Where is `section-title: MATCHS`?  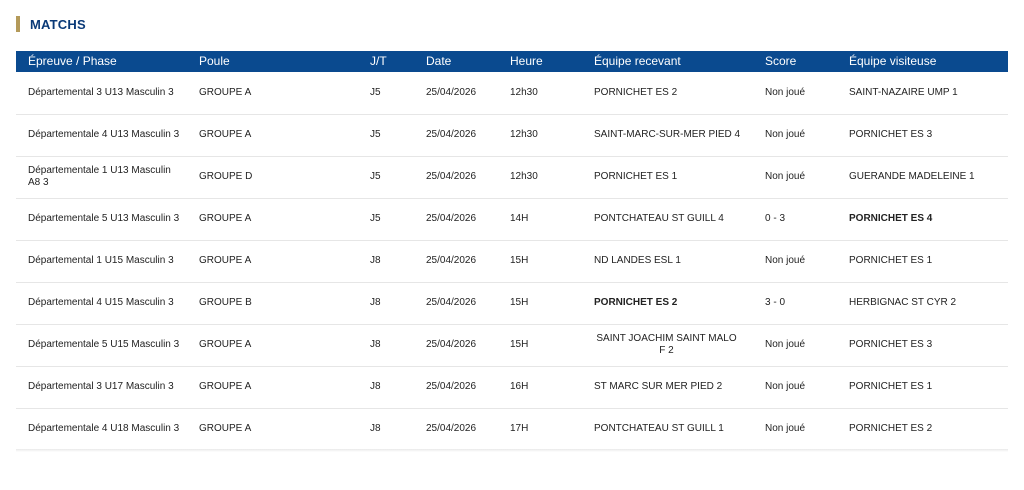
section-title: MATCHS is located at coordinates (58, 24).